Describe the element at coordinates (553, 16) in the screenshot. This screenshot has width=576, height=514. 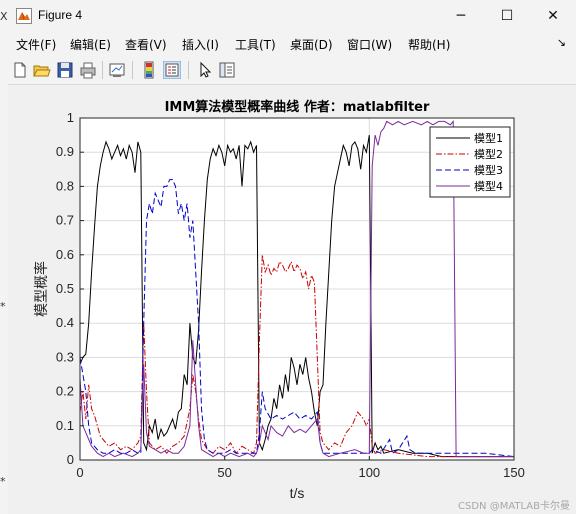
I see `close-button: ✕` at that location.